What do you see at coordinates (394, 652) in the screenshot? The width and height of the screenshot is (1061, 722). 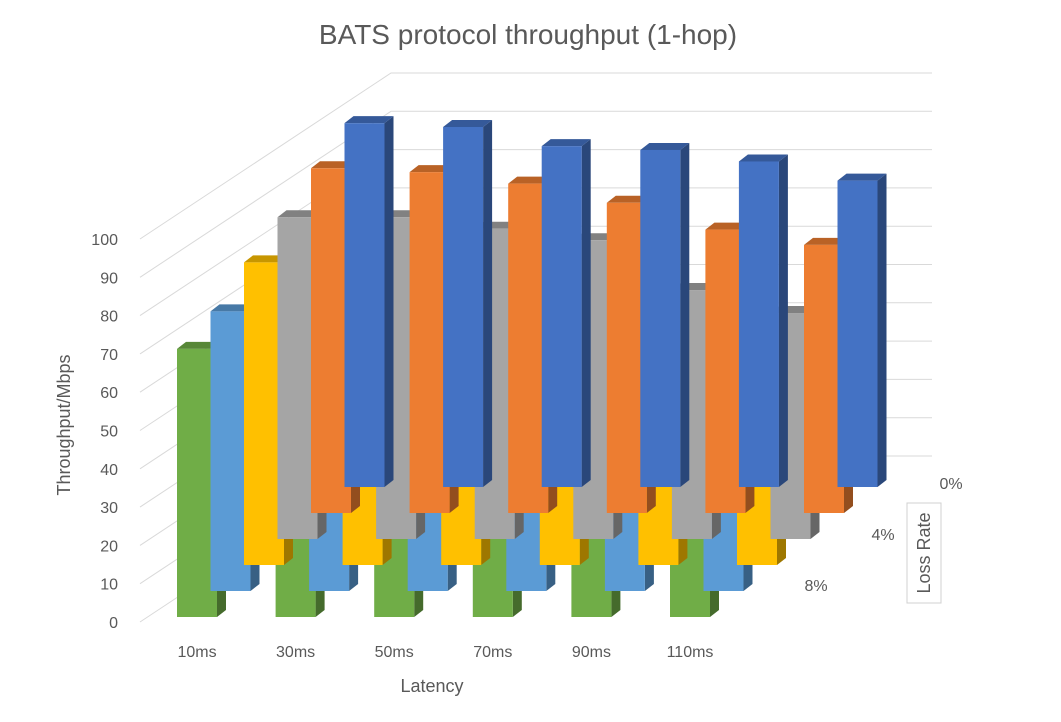 I see `x-tick-label: 50ms` at bounding box center [394, 652].